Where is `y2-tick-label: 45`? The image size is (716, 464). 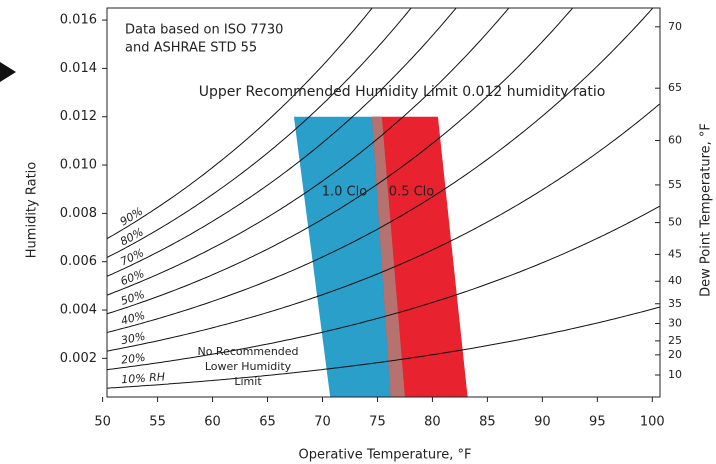
y2-tick-label: 45 is located at coordinates (675, 253).